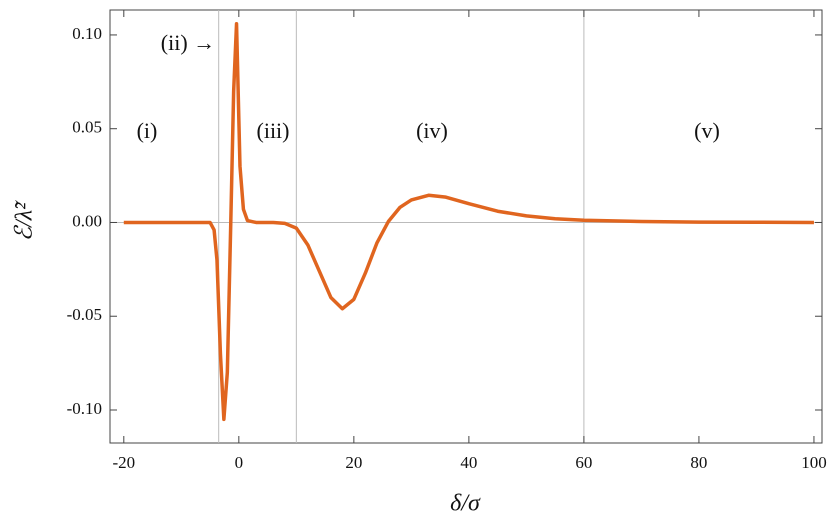 The image size is (830, 528). I want to click on x-axis-label: δ/σ, so click(465, 504).